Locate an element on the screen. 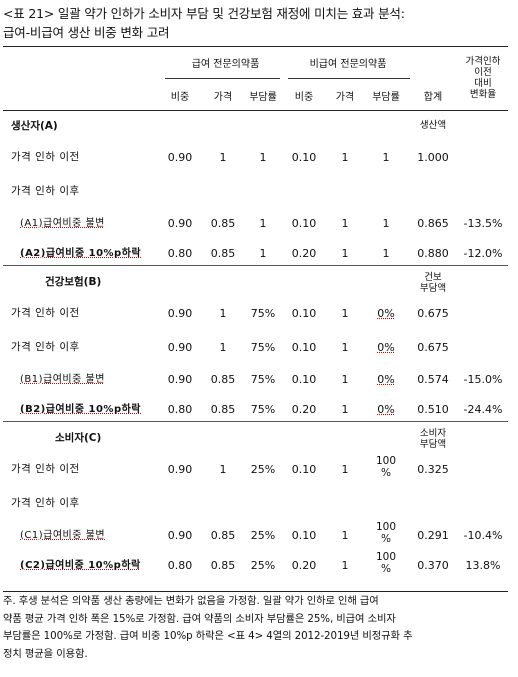 The width and height of the screenshot is (518, 677). row-cell: 0.880 is located at coordinates (433, 253).